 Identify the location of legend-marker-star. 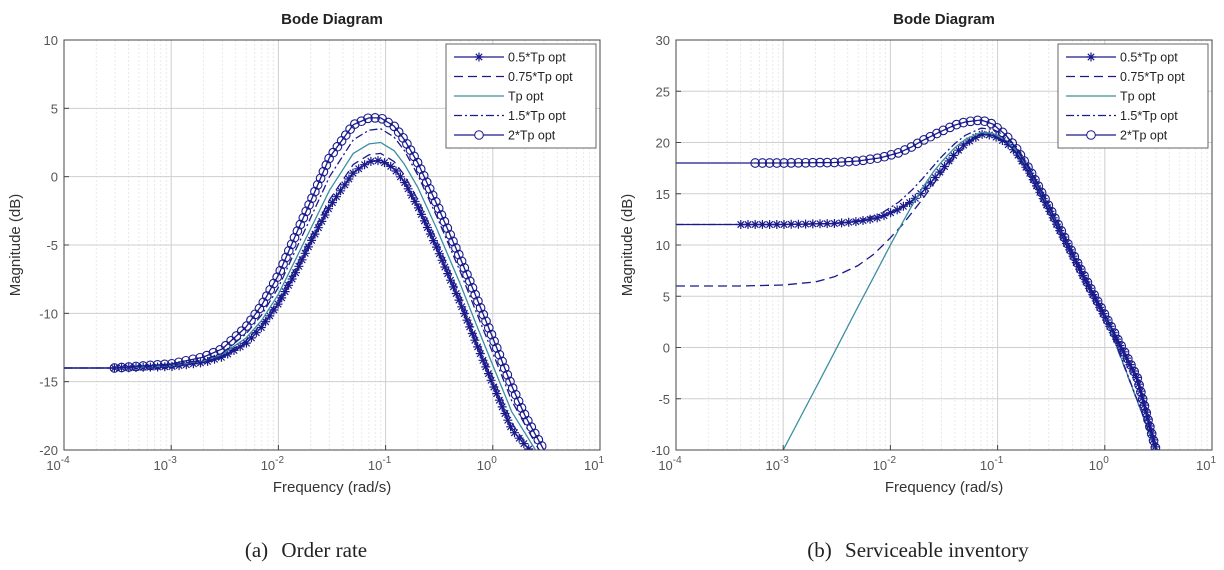
(479, 57).